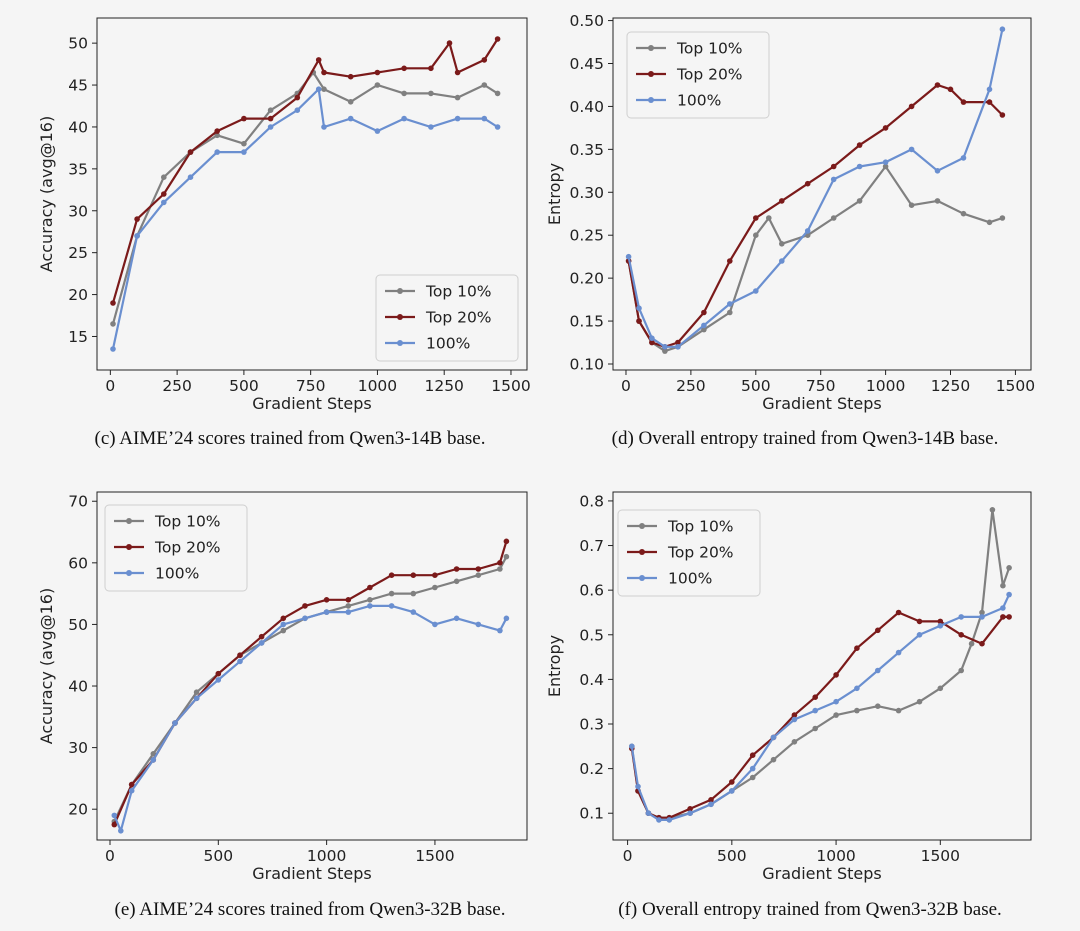 This screenshot has height=931, width=1080. I want to click on x-tick-label: 250, so click(691, 386).